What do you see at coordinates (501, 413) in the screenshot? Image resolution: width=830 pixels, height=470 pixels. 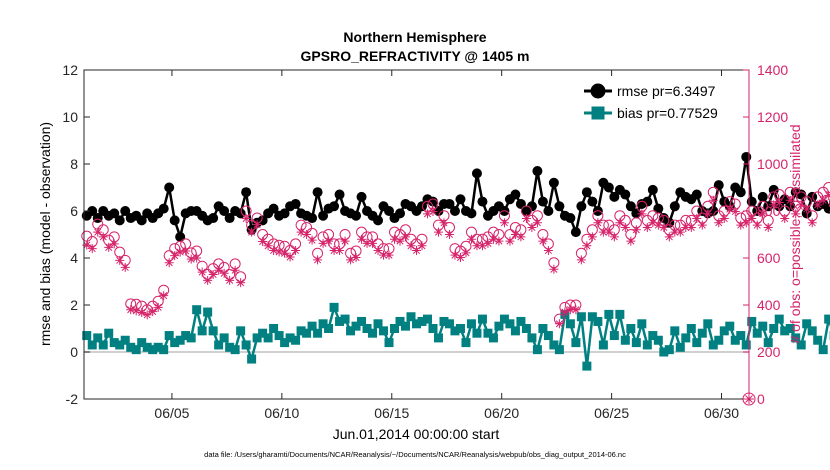 I see `x-tick-label: 06/20` at bounding box center [501, 413].